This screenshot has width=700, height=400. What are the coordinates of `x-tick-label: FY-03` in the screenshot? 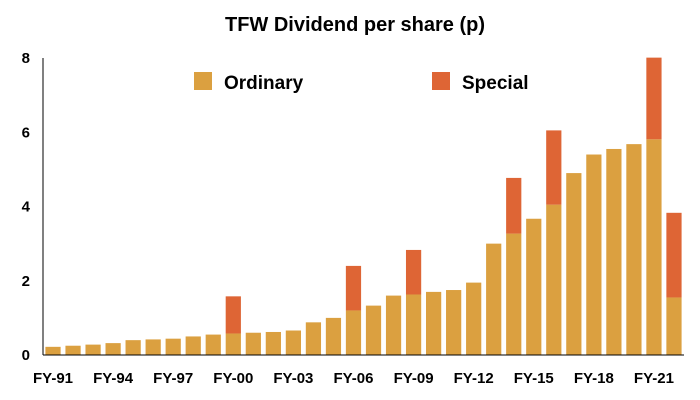 It's located at (293, 378).